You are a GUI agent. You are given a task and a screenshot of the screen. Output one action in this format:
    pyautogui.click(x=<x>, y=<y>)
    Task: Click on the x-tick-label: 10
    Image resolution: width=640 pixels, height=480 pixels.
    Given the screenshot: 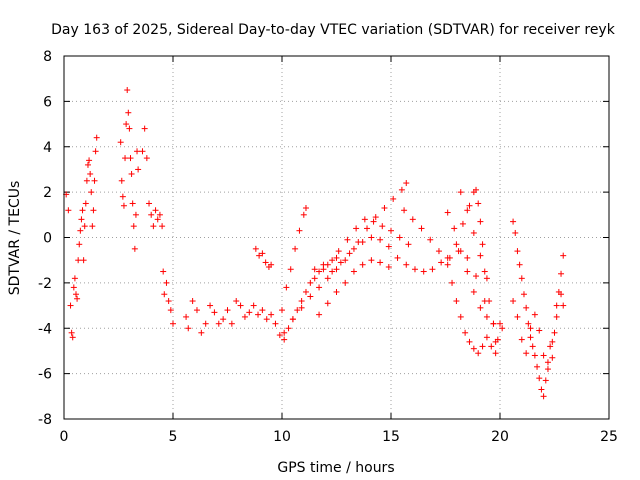 What is the action you would take?
    pyautogui.click(x=282, y=437)
    